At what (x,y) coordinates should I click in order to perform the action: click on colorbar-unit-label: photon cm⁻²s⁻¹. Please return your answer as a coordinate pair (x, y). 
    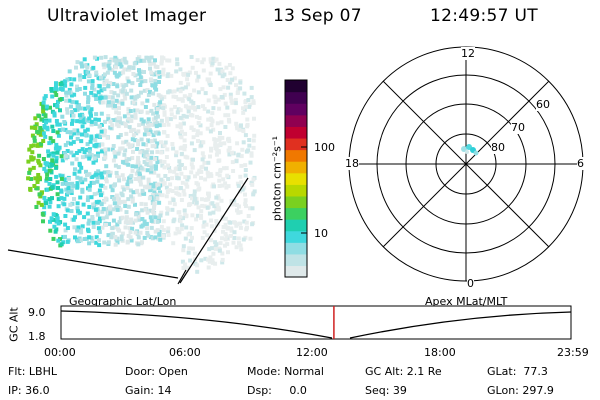
    Looking at the image, I should click on (277, 178).